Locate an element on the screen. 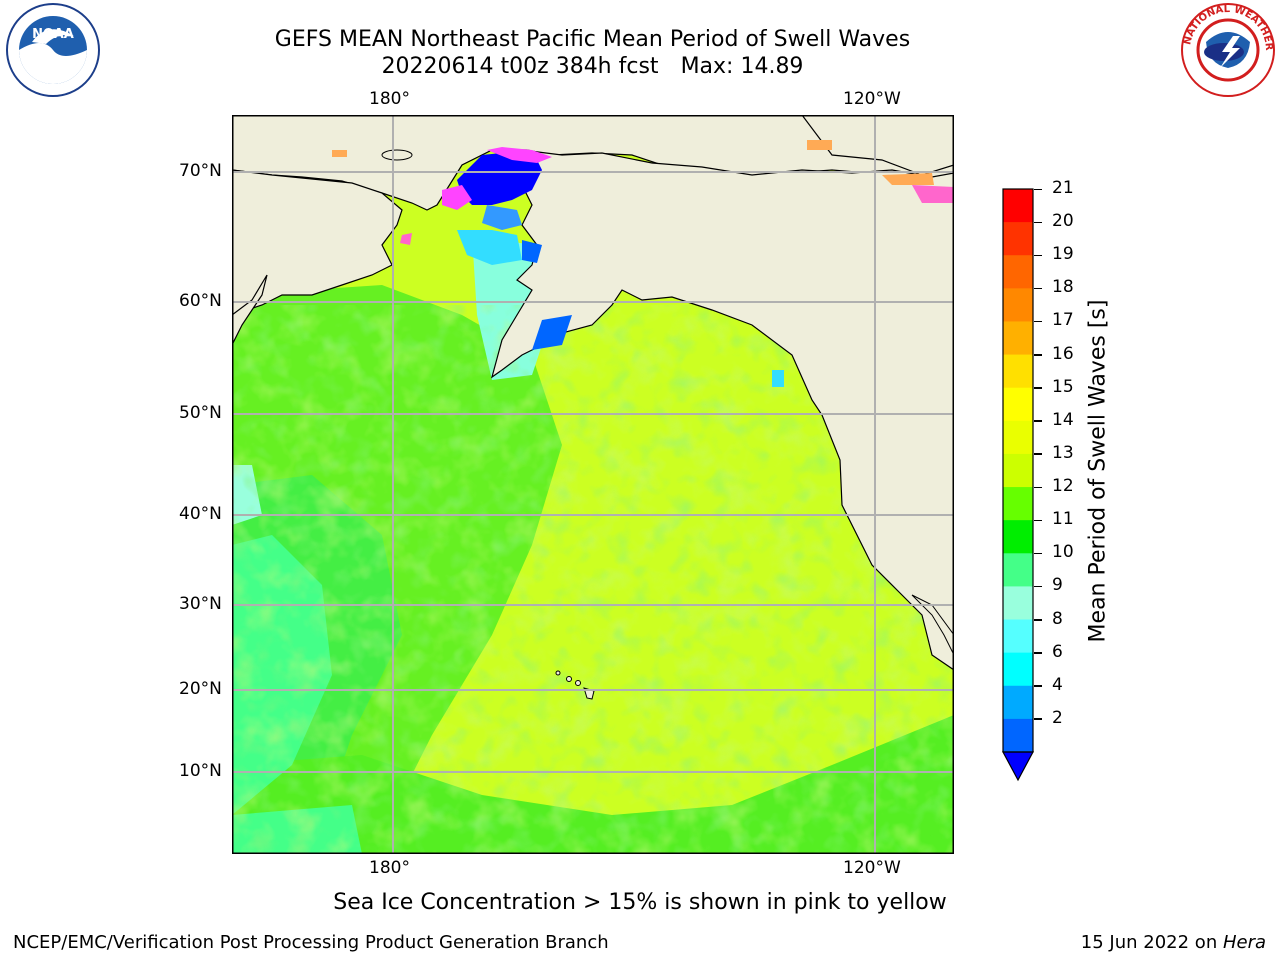 This screenshot has width=1280, height=960. footer-host: Hera is located at coordinates (1244, 942).